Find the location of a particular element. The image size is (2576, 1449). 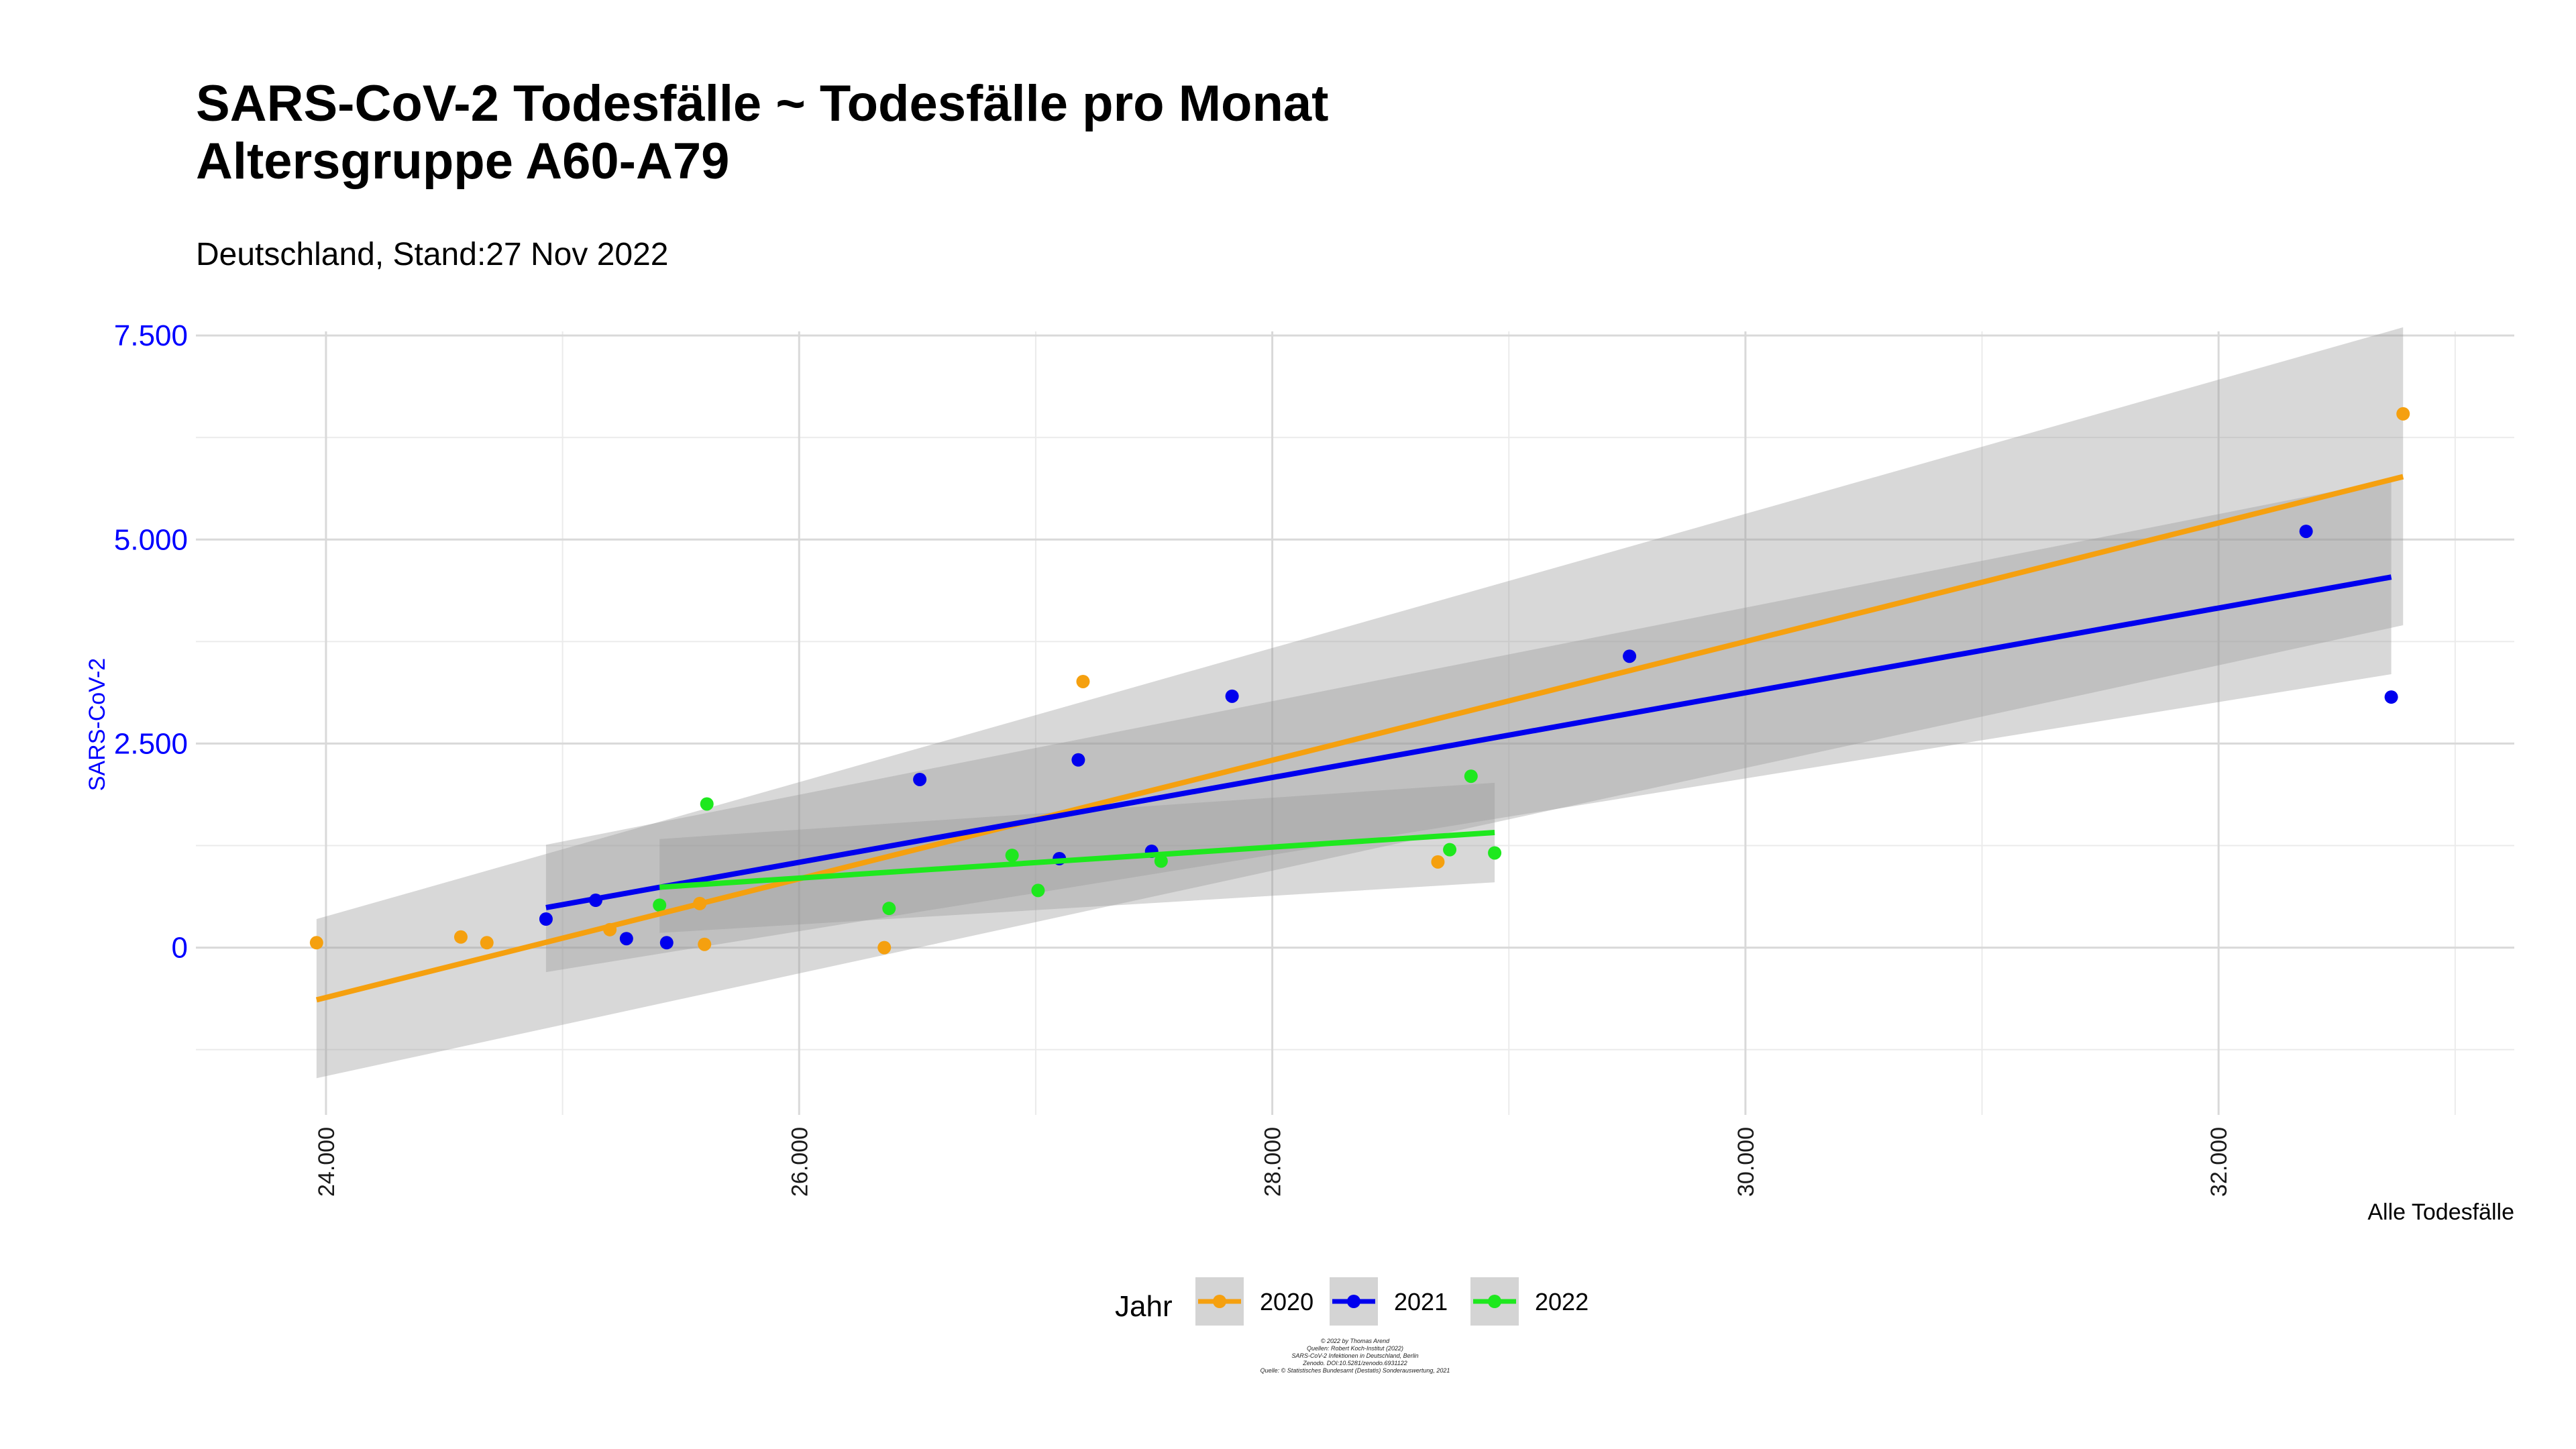

legend-title: Jahr is located at coordinates (1144, 1306).